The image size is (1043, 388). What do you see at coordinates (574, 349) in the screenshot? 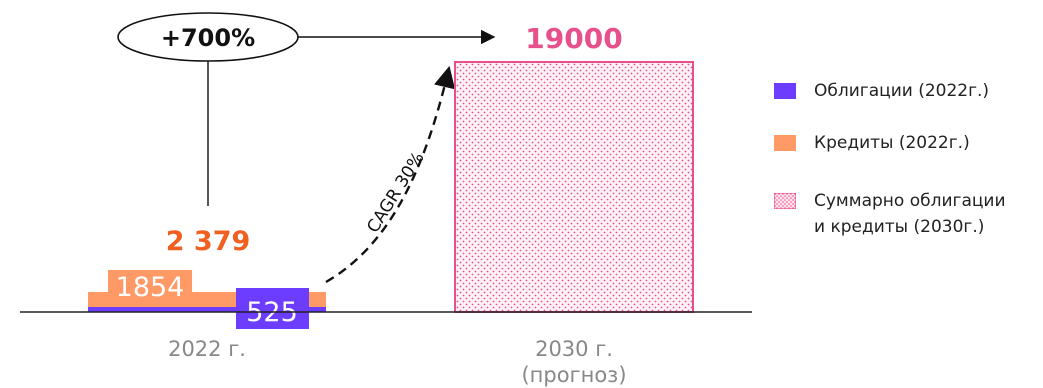
I see `category-label-2030: 2030 г.` at bounding box center [574, 349].